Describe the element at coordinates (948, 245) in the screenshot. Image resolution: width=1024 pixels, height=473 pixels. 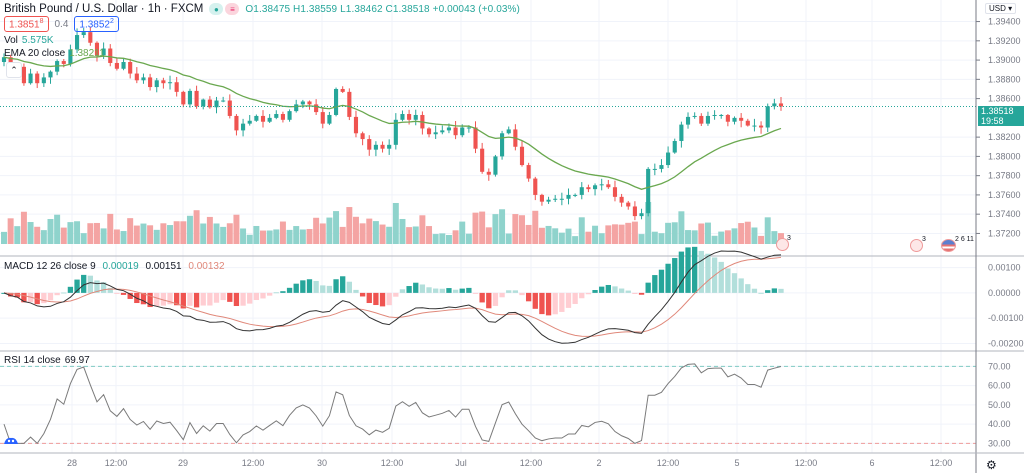
I see `us-event-icon` at that location.